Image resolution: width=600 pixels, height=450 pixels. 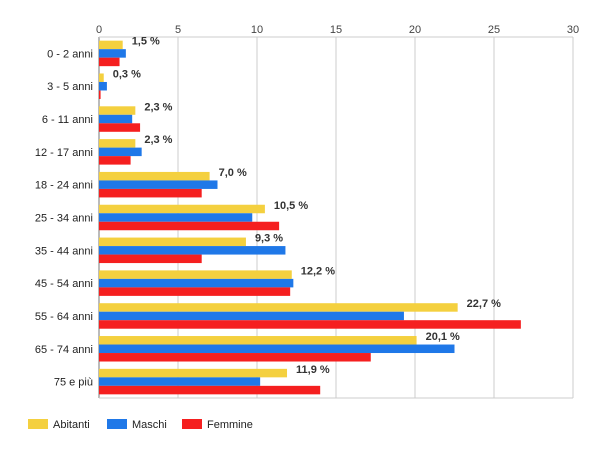 What do you see at coordinates (494, 30) in the screenshot?
I see `x-tick-label: 25` at bounding box center [494, 30].